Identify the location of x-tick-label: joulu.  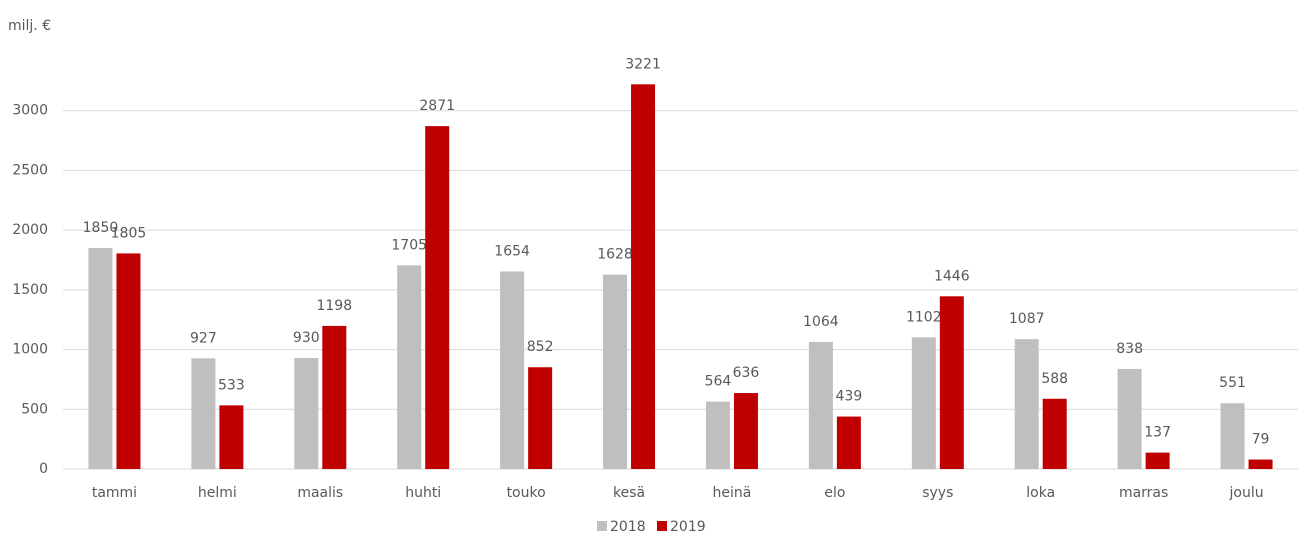
(1245, 493).